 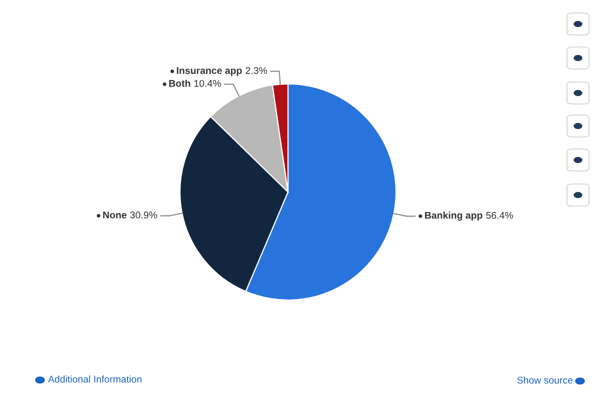 What do you see at coordinates (499, 215) in the screenshot?
I see `data-label: 56.4%` at bounding box center [499, 215].